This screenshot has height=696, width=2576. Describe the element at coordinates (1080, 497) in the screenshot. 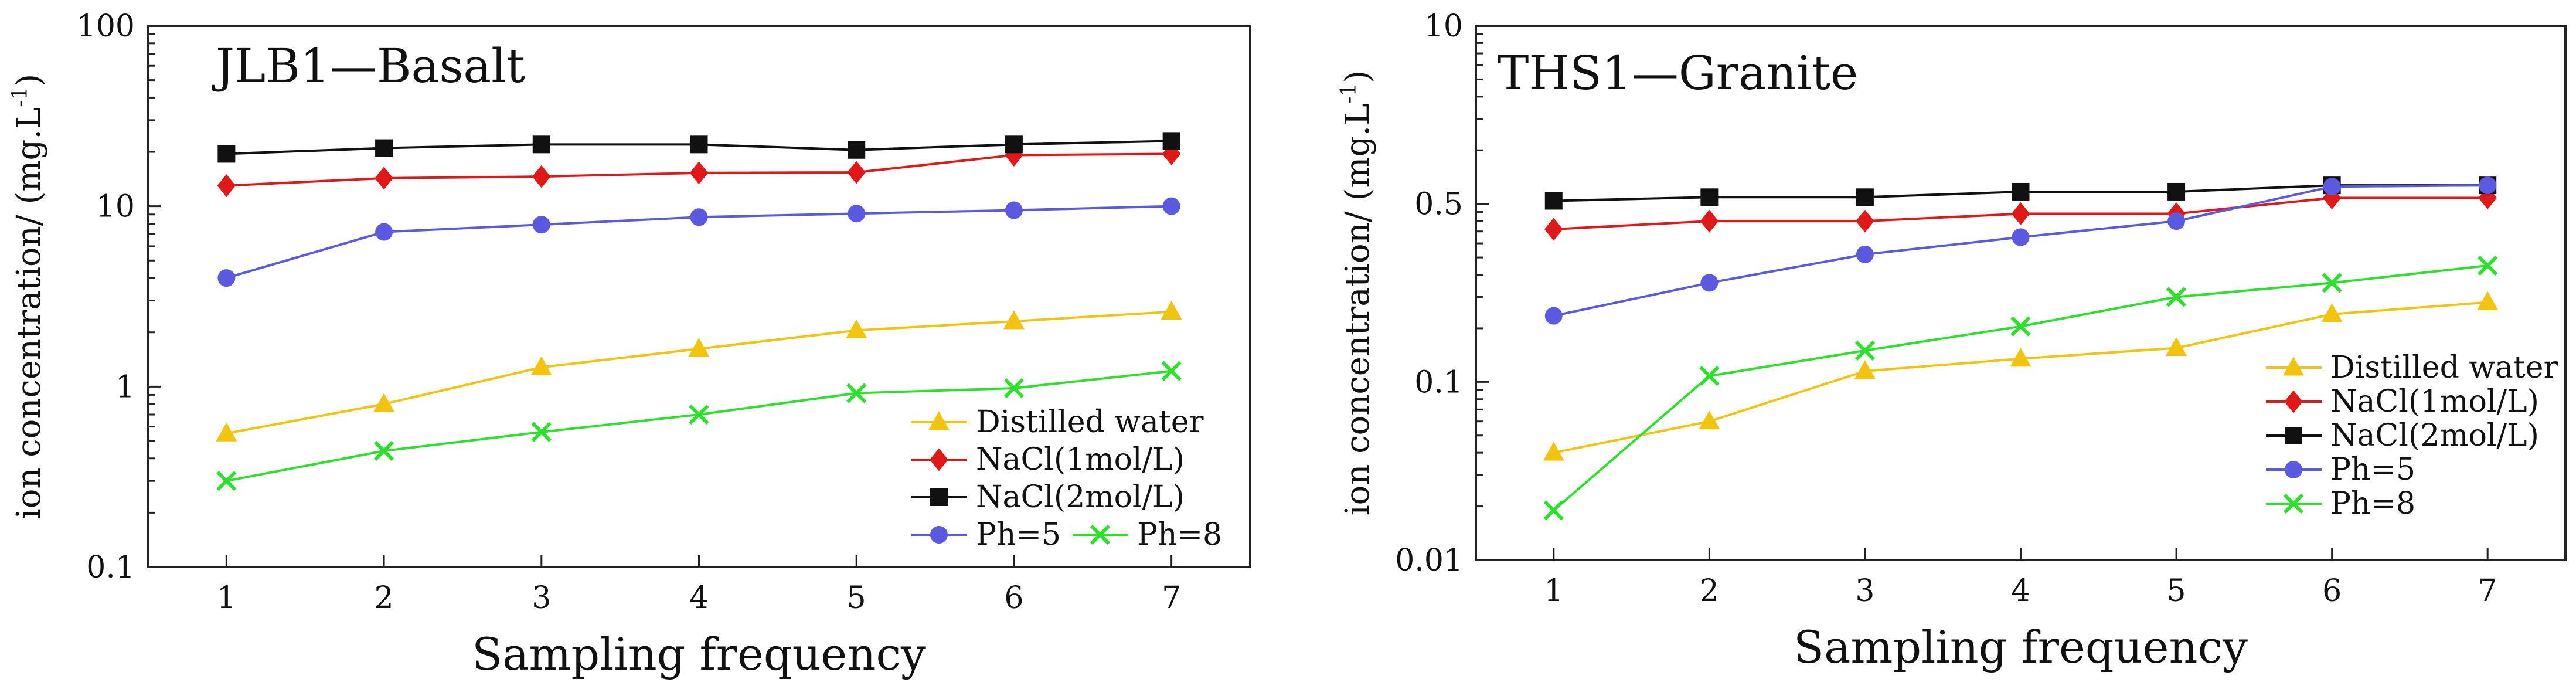

I see `legend-label: NaCl(2mol/L)` at that location.